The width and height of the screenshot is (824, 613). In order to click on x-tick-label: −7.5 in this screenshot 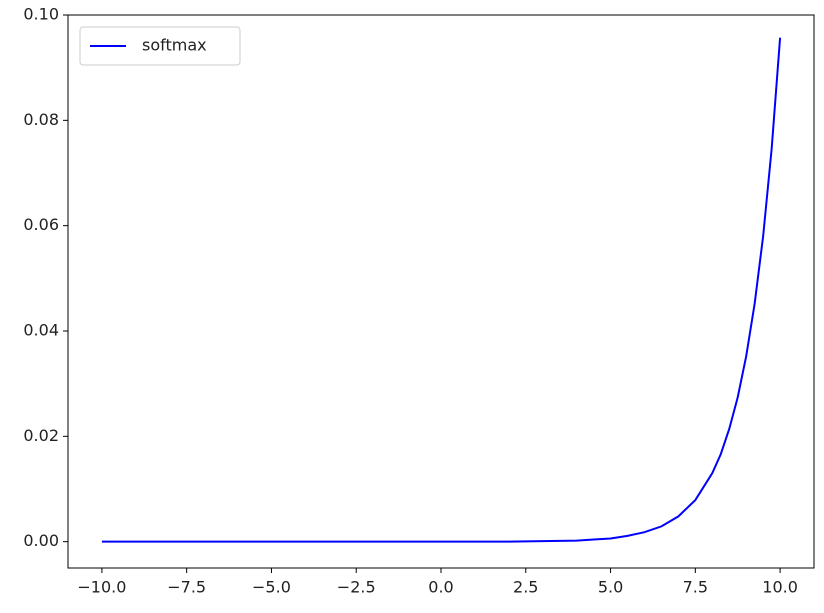, I will do `click(186, 587)`.